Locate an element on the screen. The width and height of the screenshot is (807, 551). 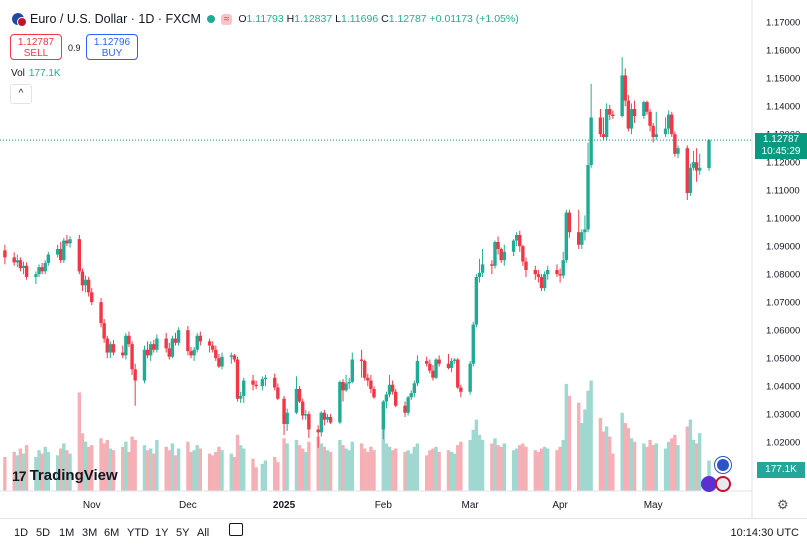
range-6m-button: 6M is located at coordinates (112, 533).